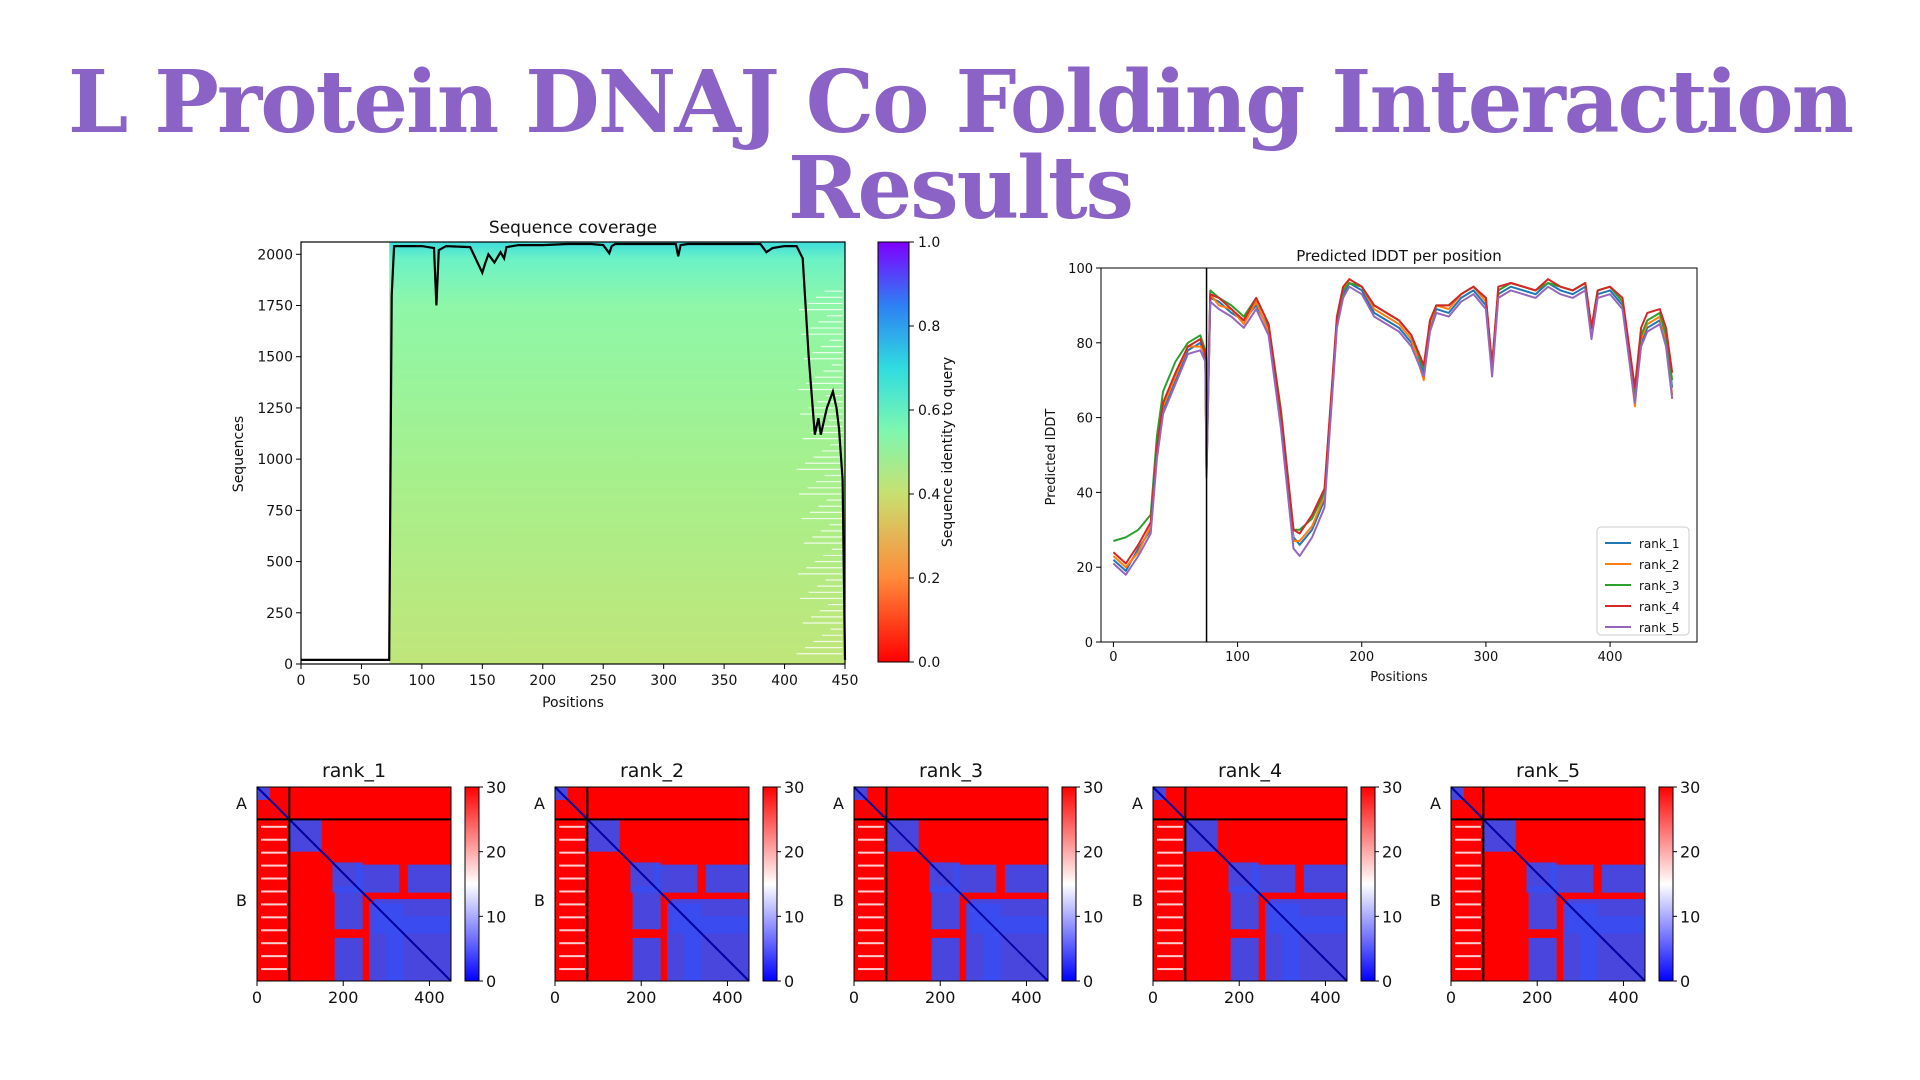 The image size is (1920, 1080). Describe the element at coordinates (279, 614) in the screenshot. I see `coverage-ytick-label: 250` at that location.